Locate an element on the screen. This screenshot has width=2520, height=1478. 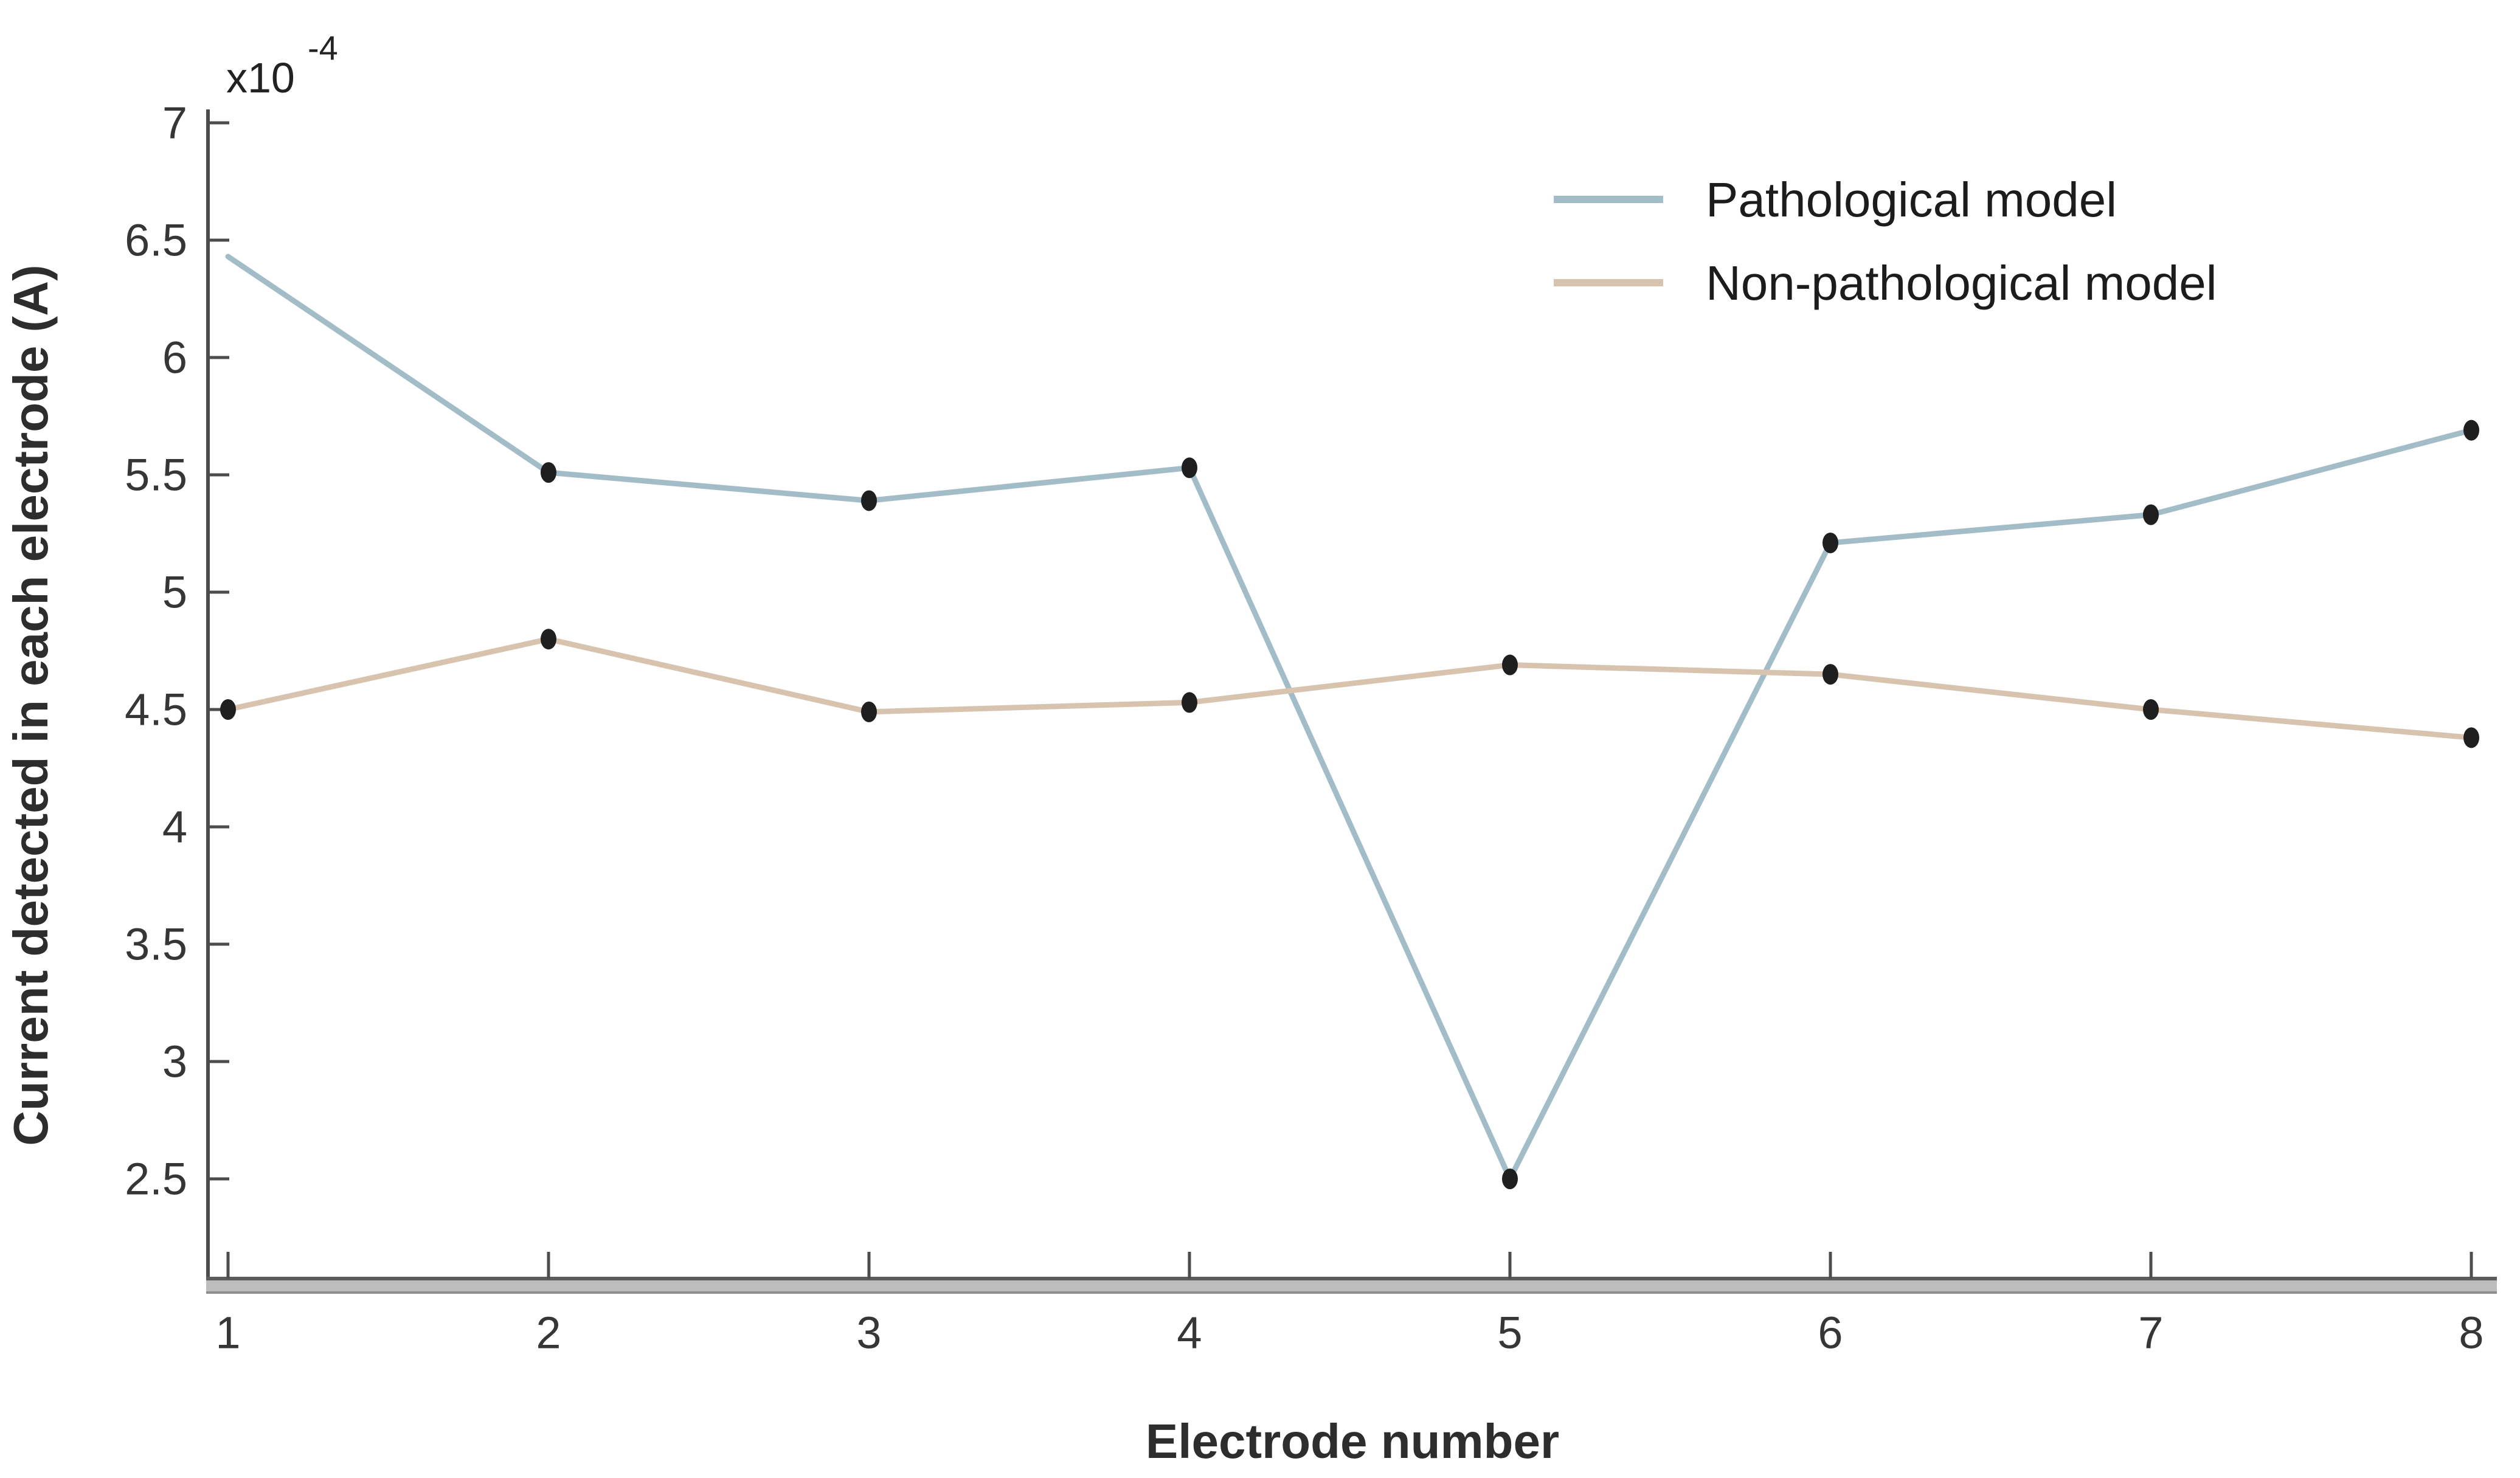
y-tick-label: 3 is located at coordinates (174, 1062).